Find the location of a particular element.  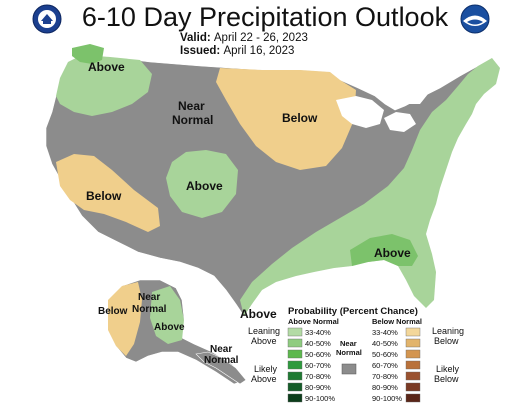

issued-line: Issued: April 16, 2023 is located at coordinates (237, 51).